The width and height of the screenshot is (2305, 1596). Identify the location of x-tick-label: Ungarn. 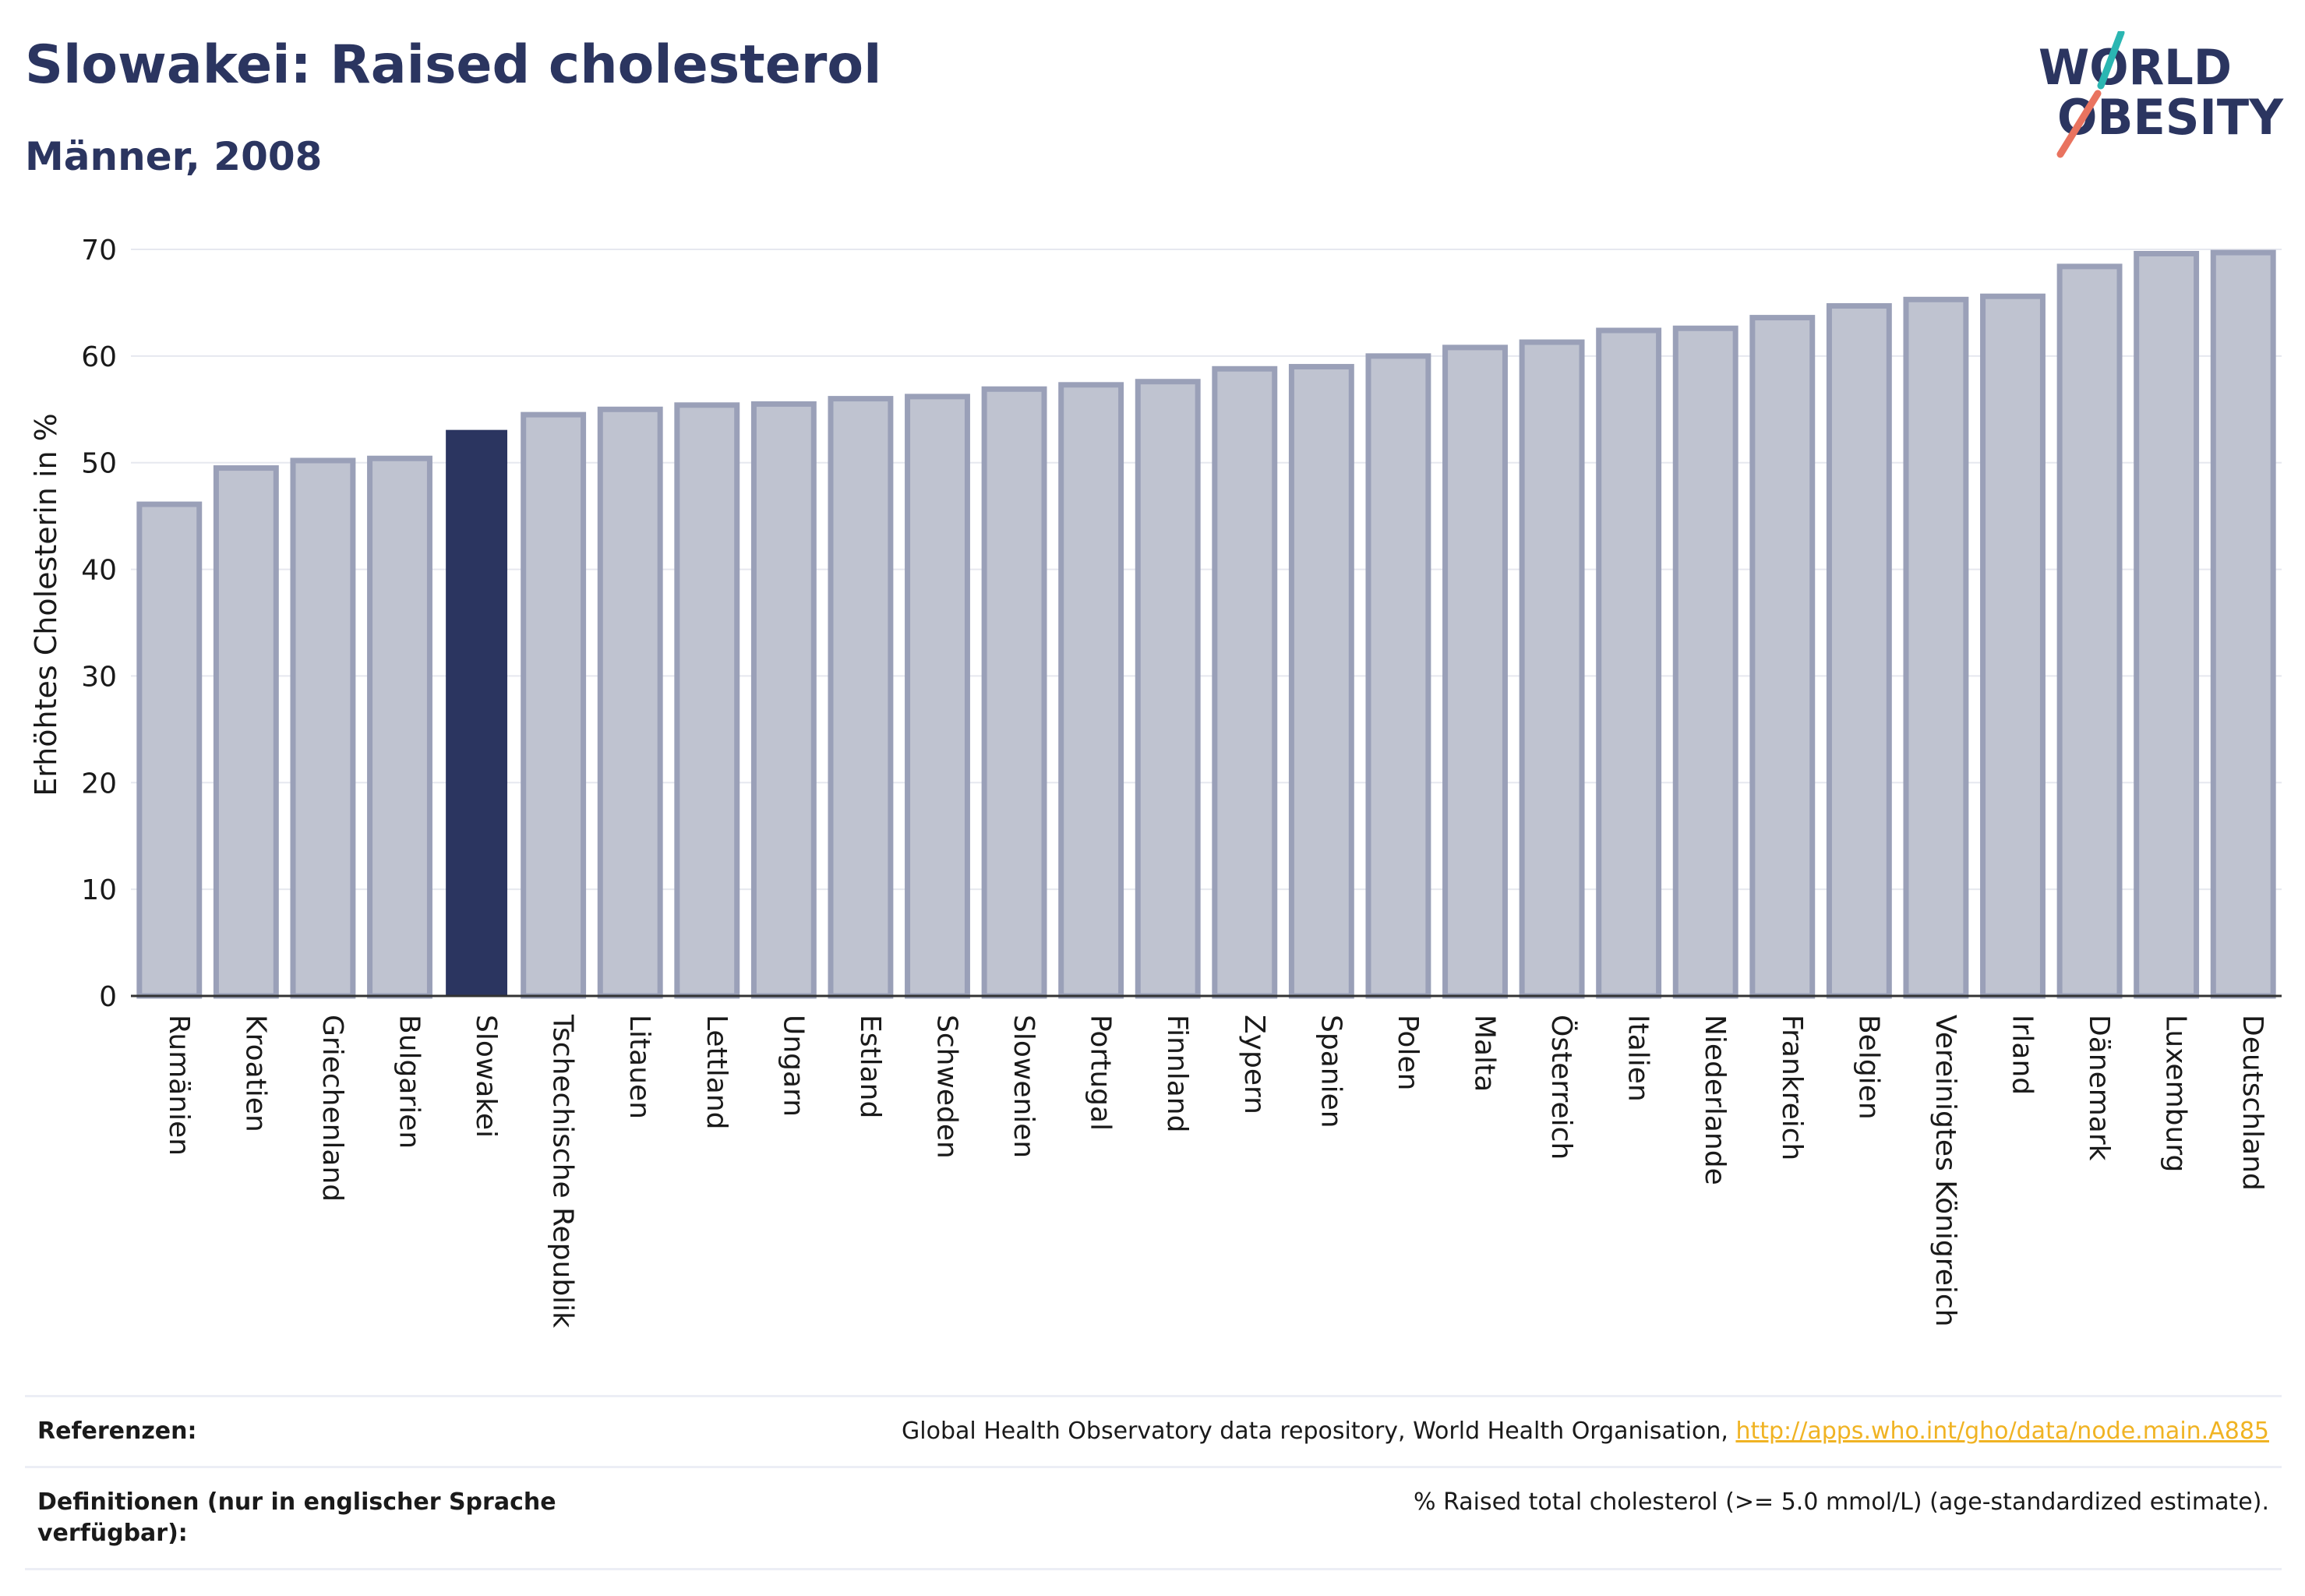
(793, 1066).